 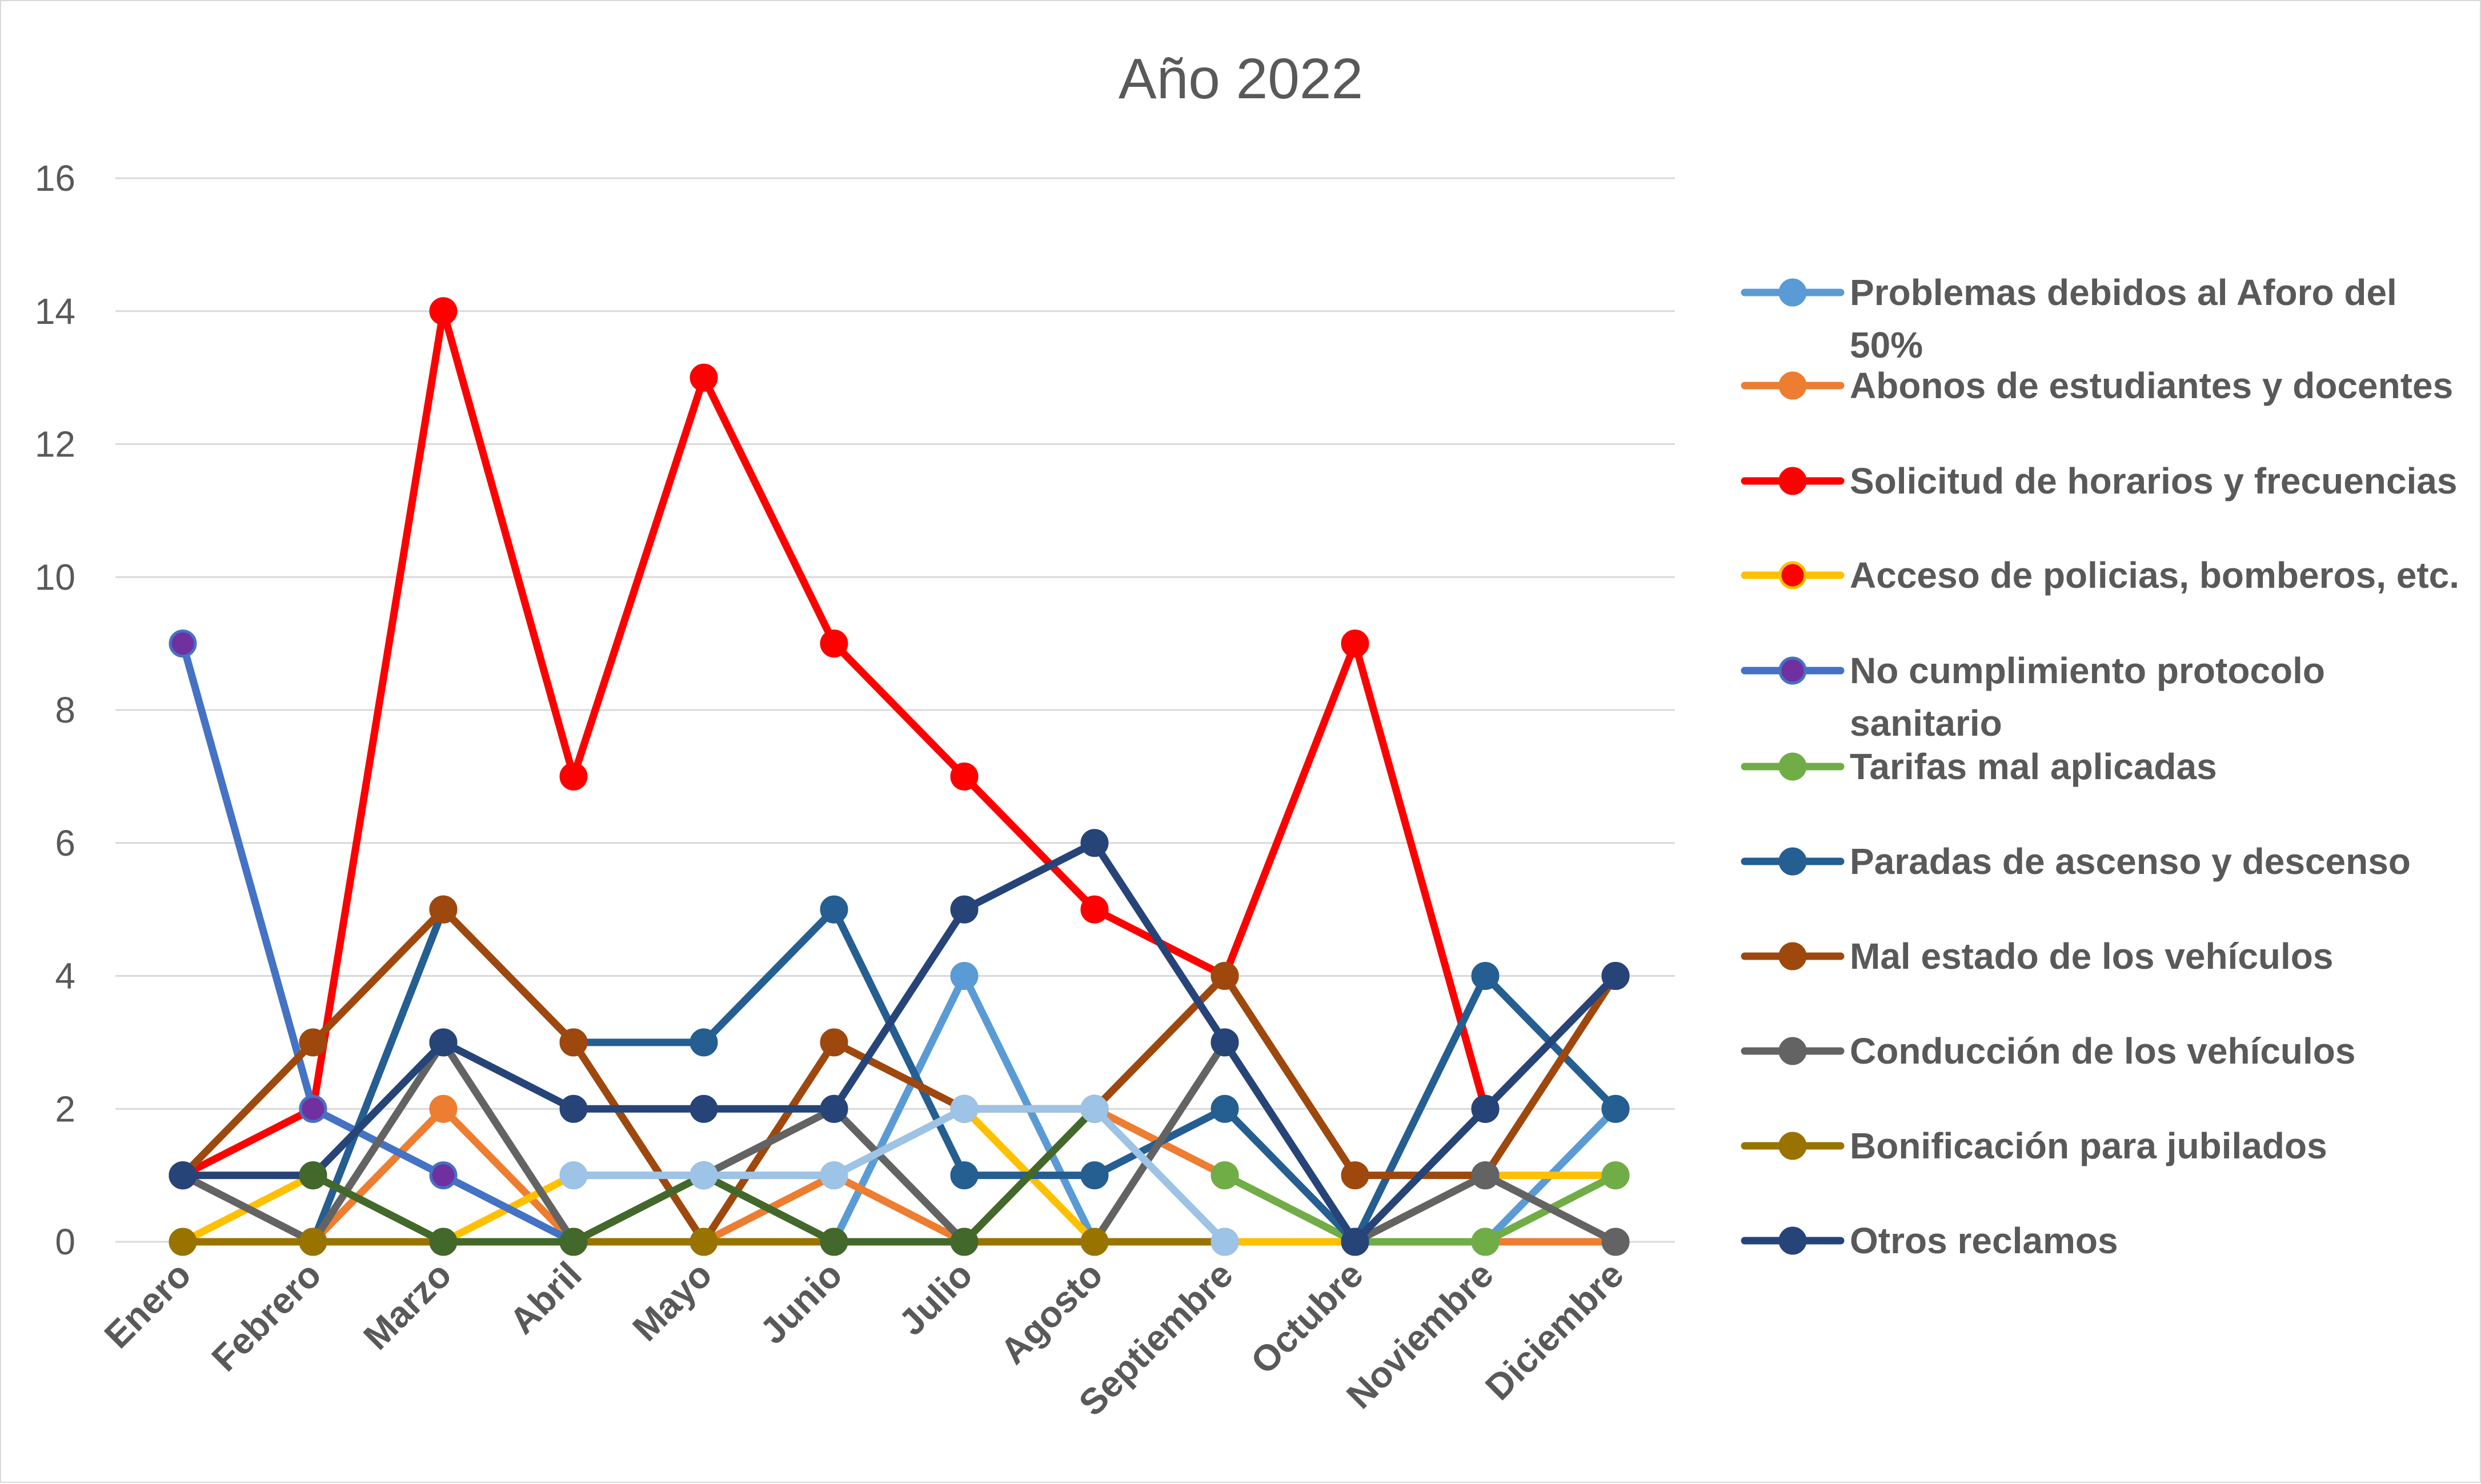 What do you see at coordinates (672, 1301) in the screenshot?
I see `x-tick-label: Mayo` at bounding box center [672, 1301].